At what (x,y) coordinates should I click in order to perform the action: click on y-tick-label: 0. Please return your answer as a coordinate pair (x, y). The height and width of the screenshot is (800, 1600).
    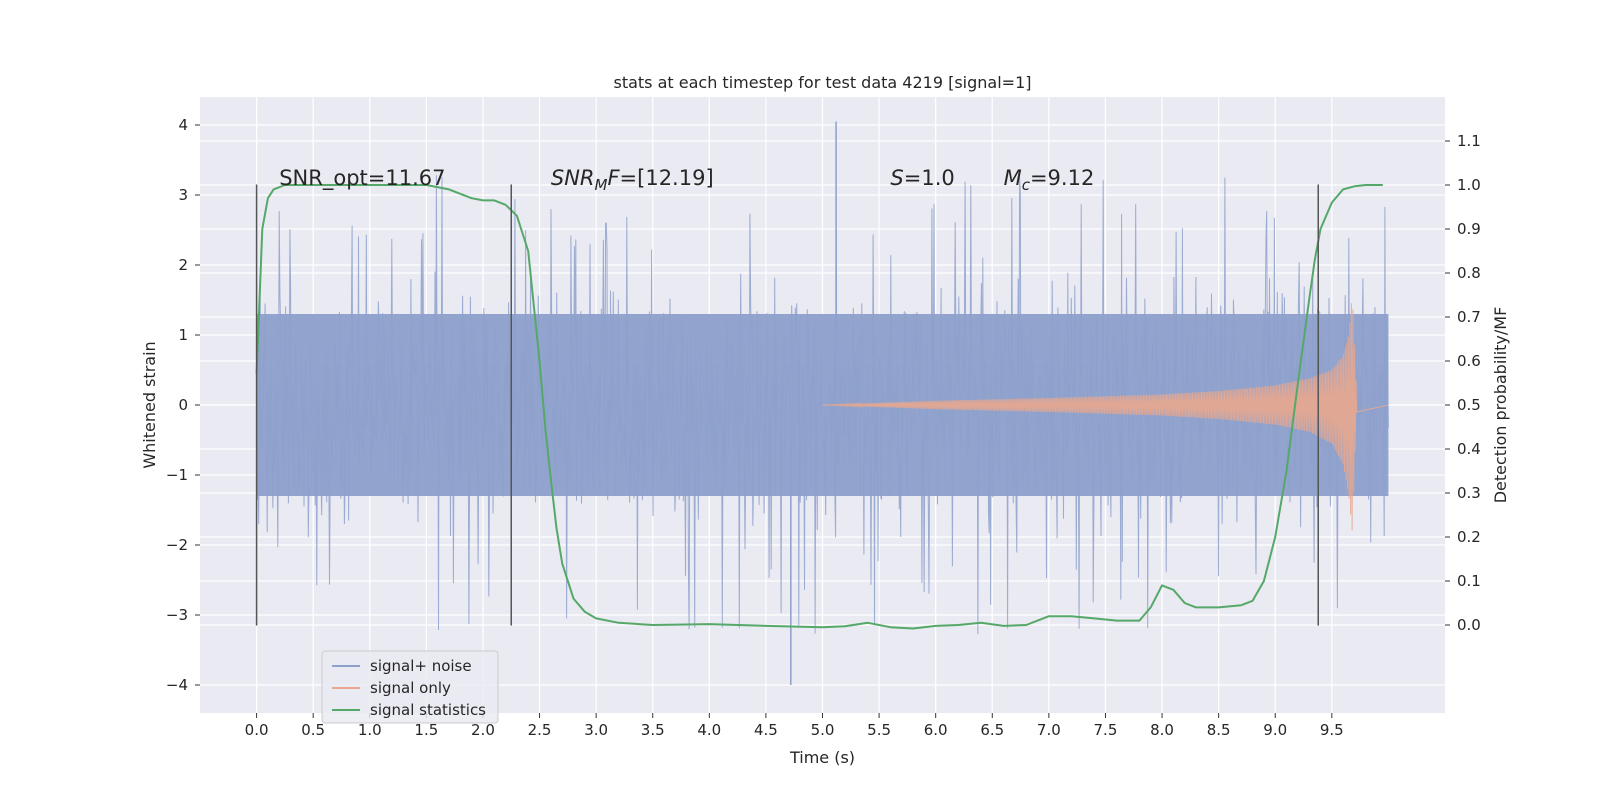
    Looking at the image, I should click on (183, 405).